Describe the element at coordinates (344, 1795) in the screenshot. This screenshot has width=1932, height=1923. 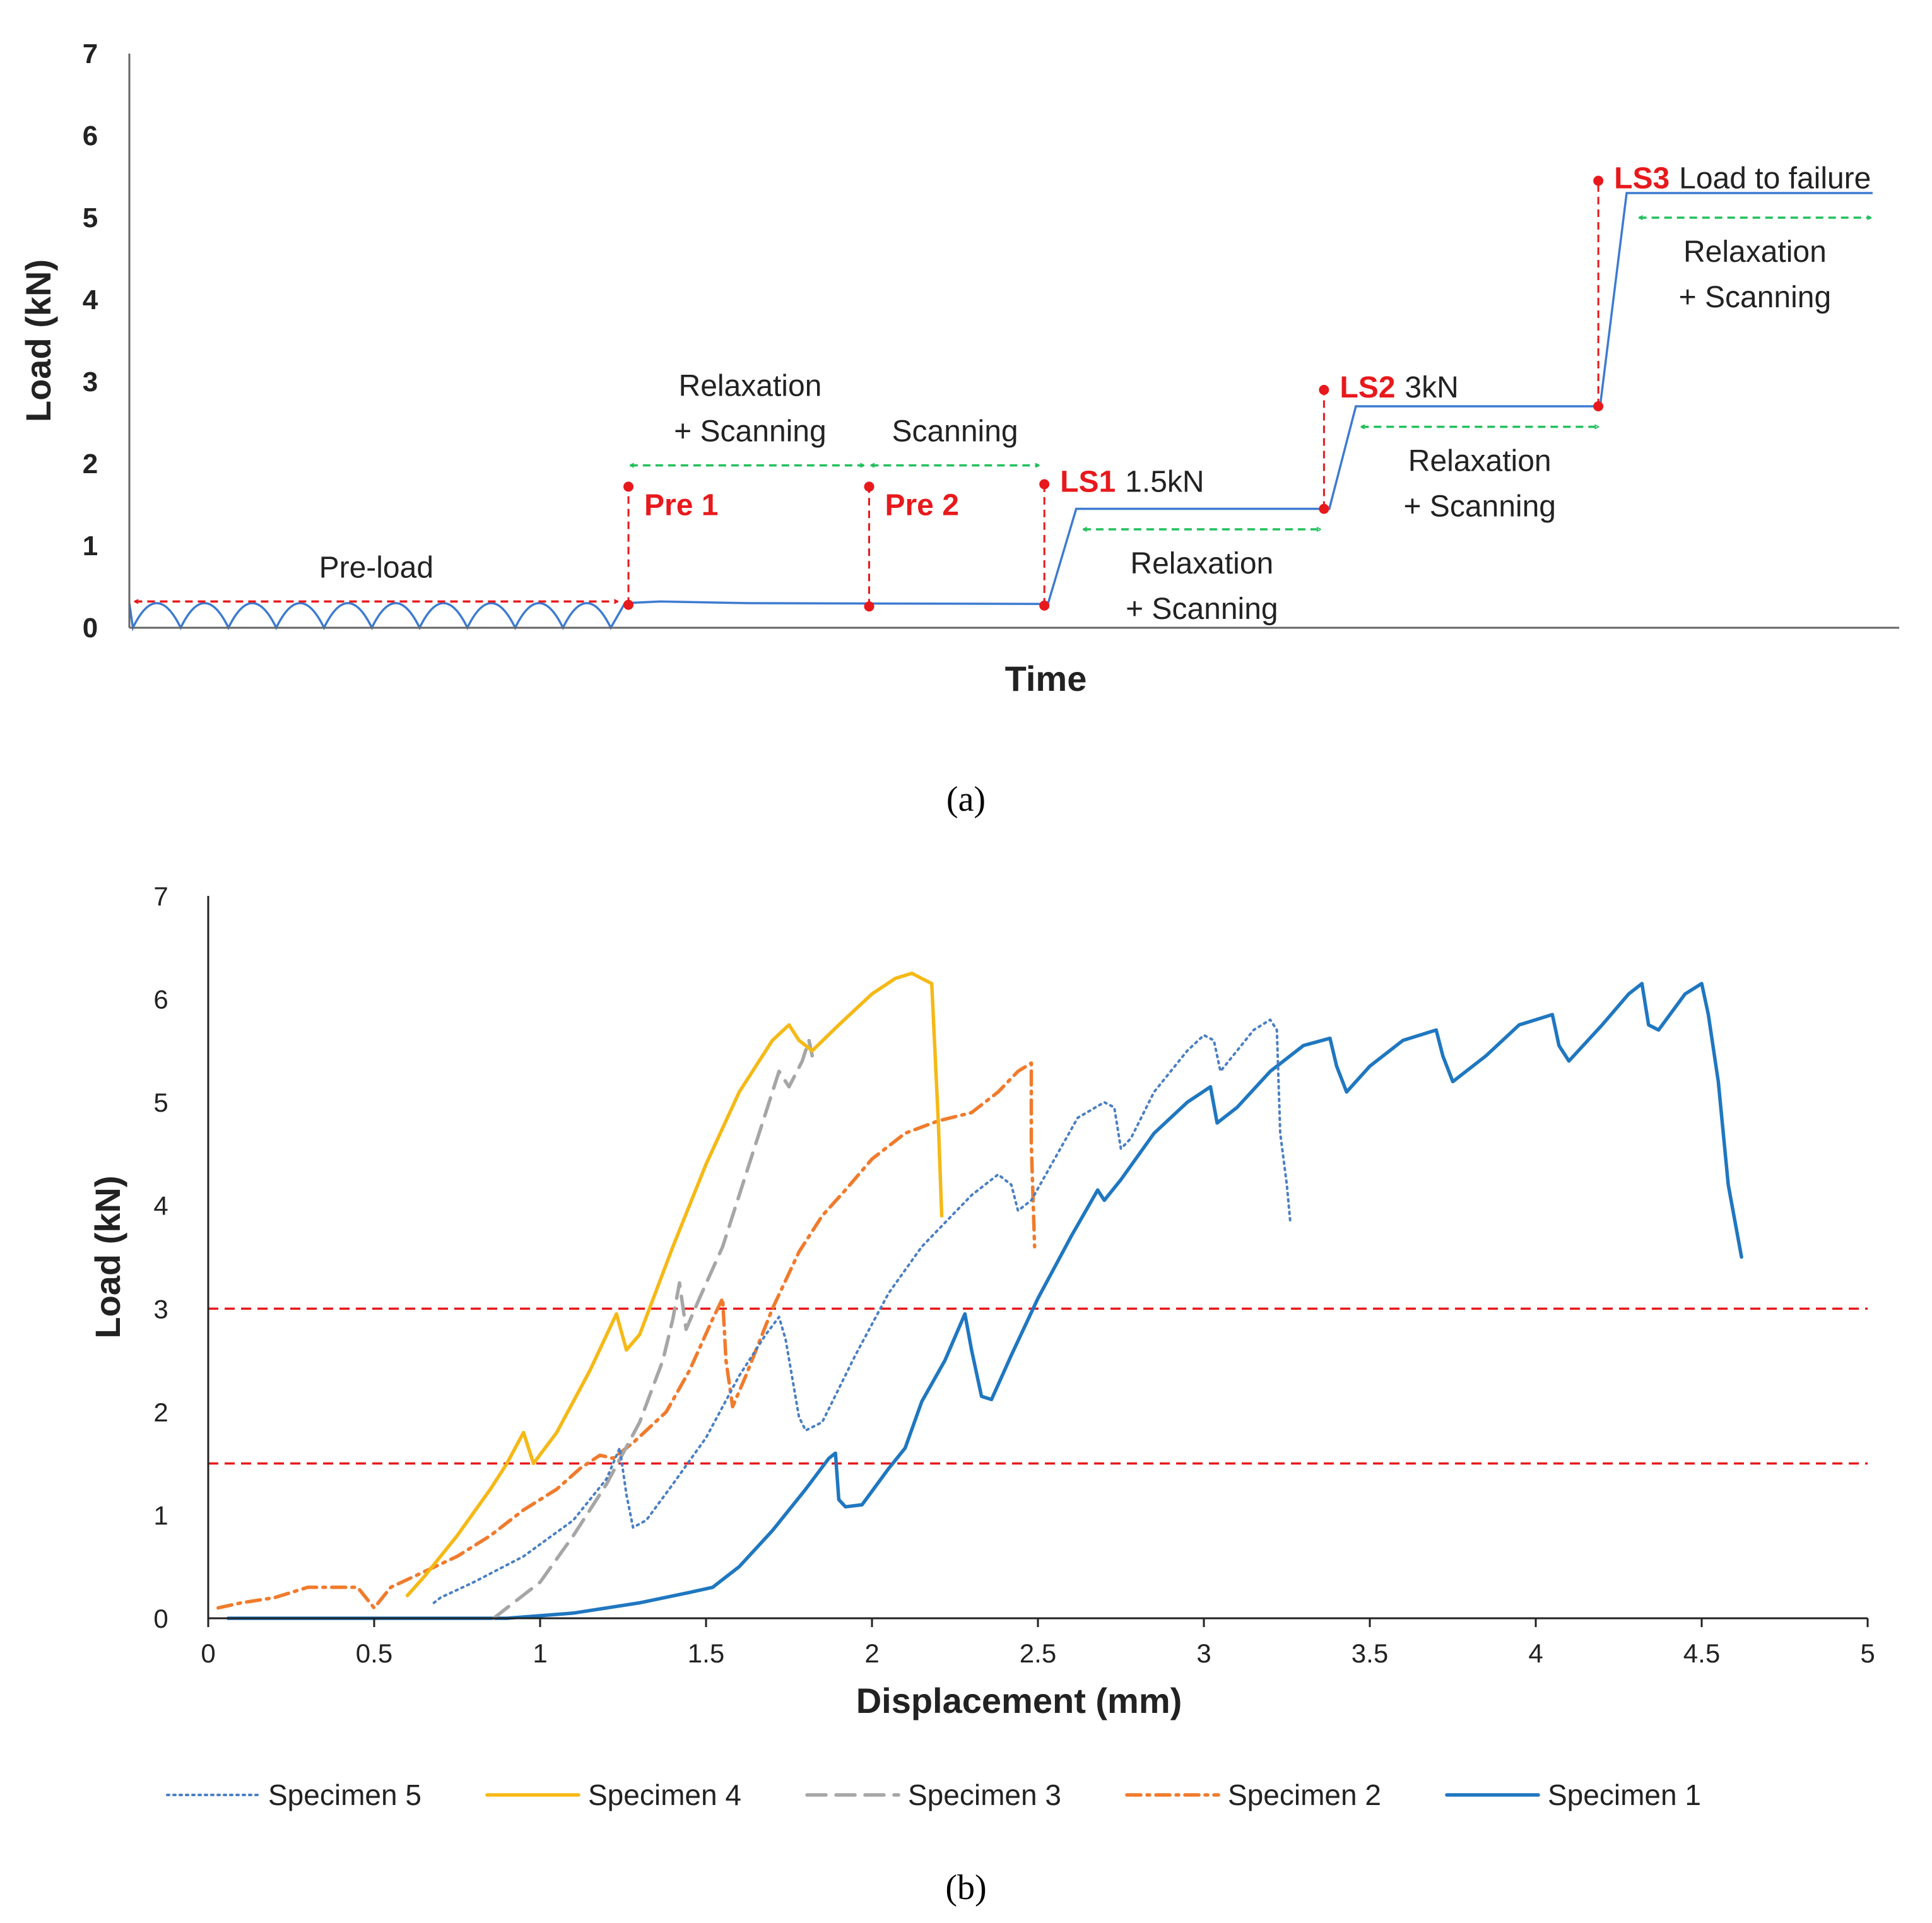
I see `legend-label: Specimen 5` at that location.